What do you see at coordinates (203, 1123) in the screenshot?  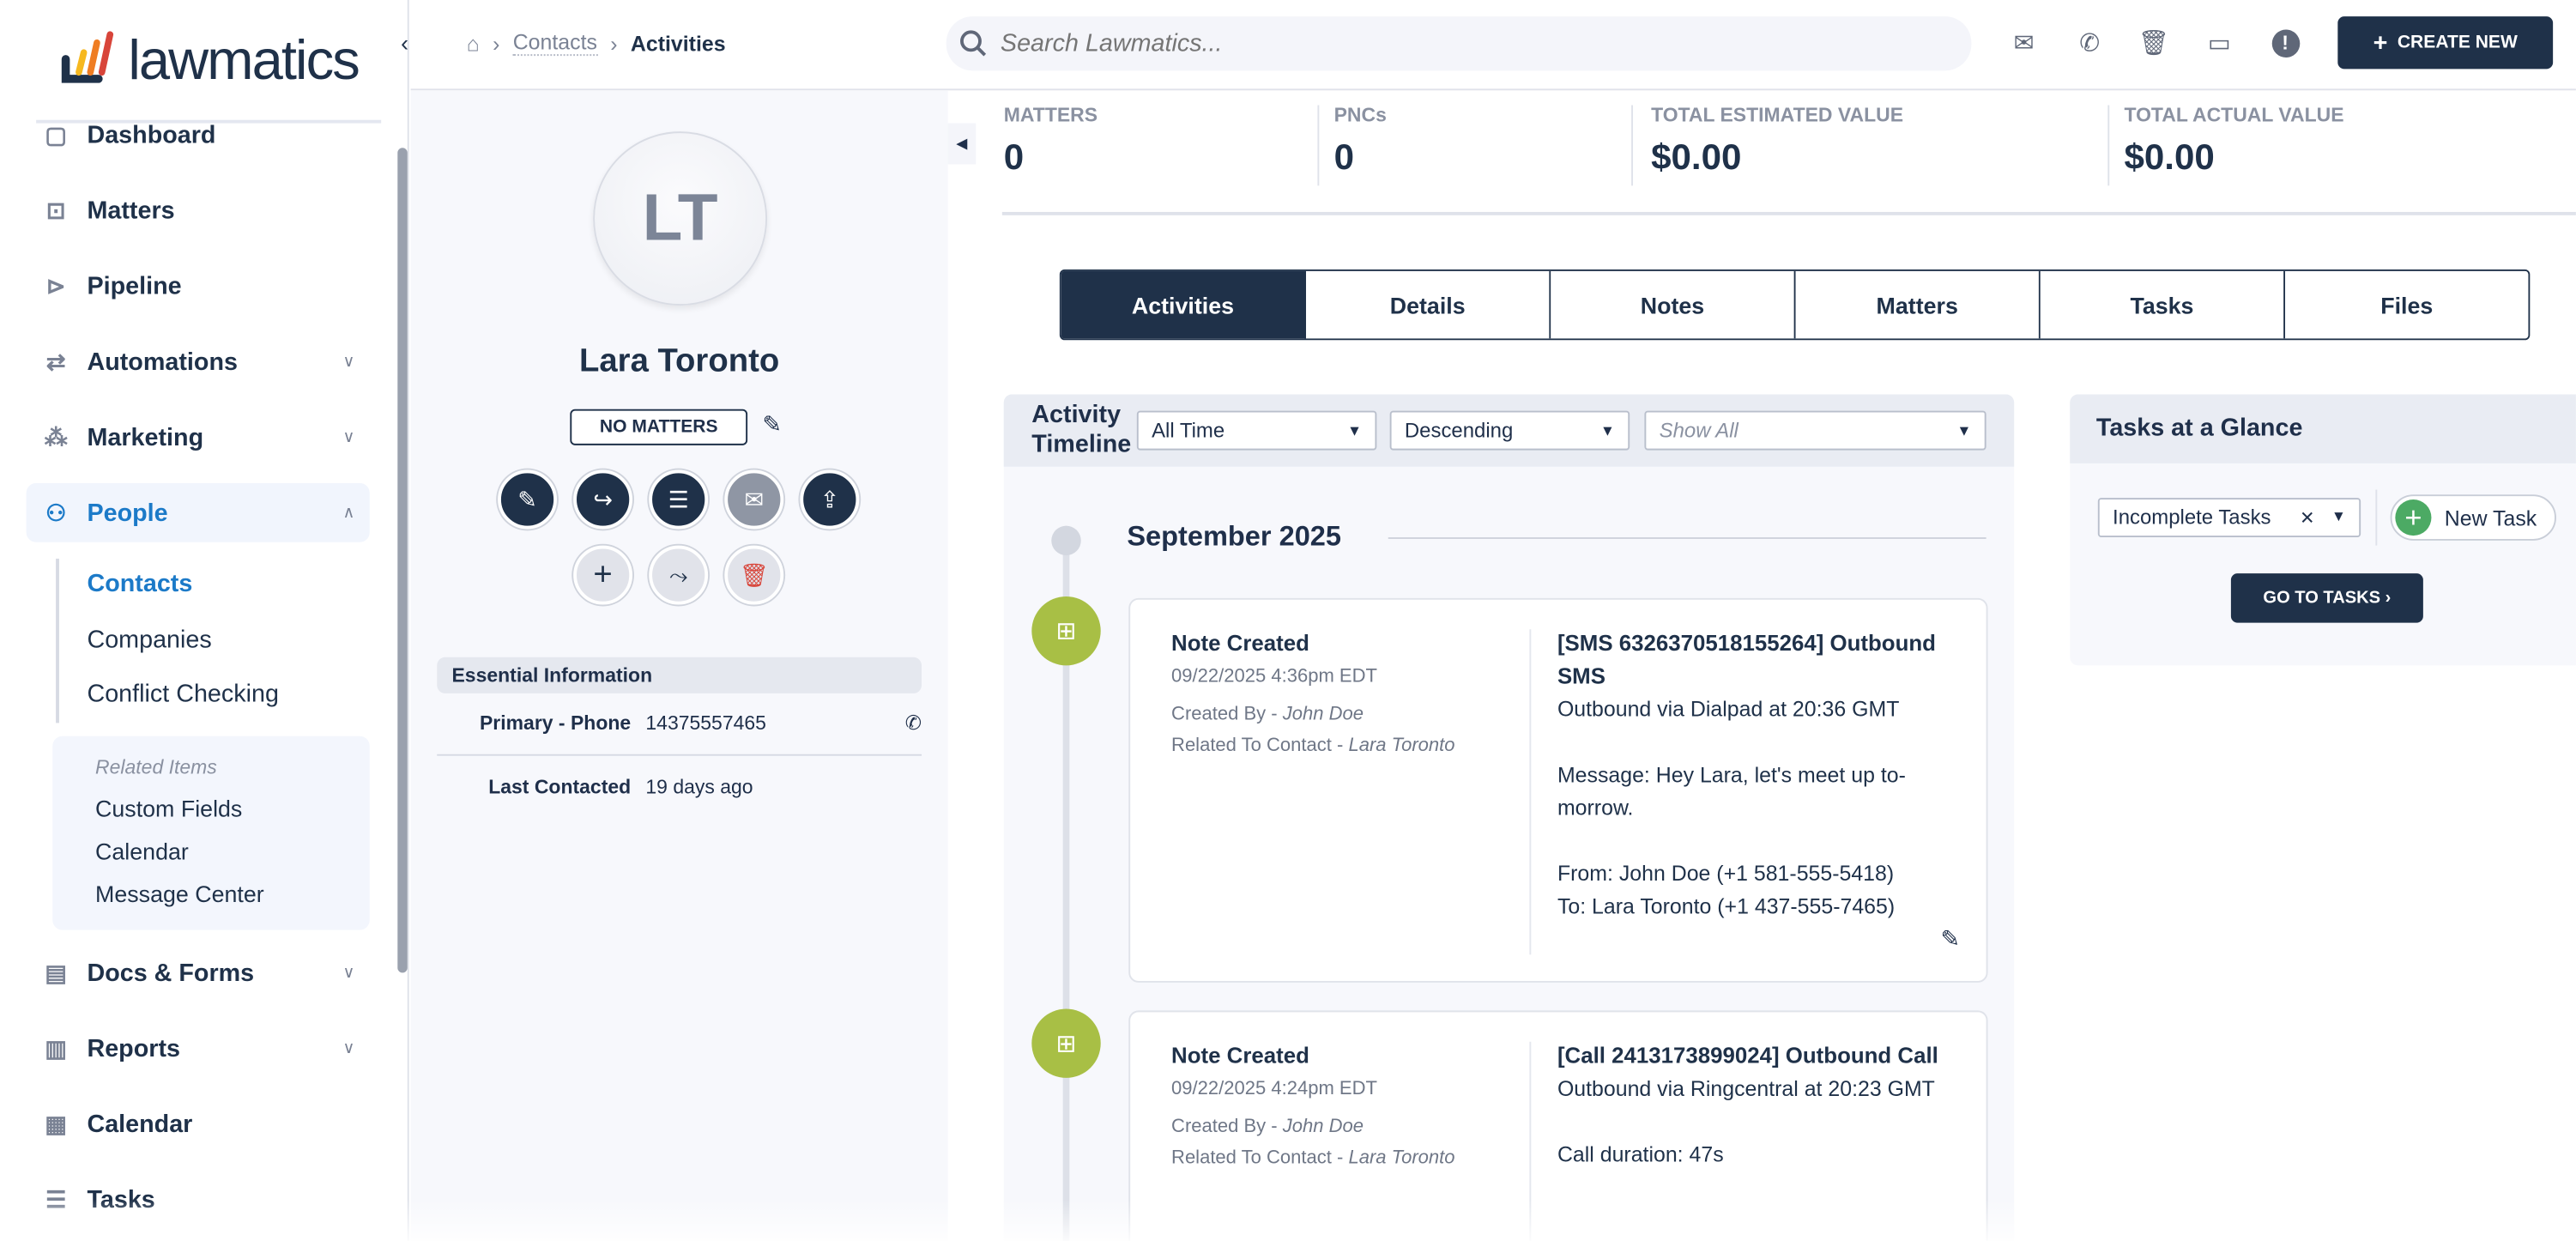 I see `sidebar-item-calendar: ▦ Calendar` at bounding box center [203, 1123].